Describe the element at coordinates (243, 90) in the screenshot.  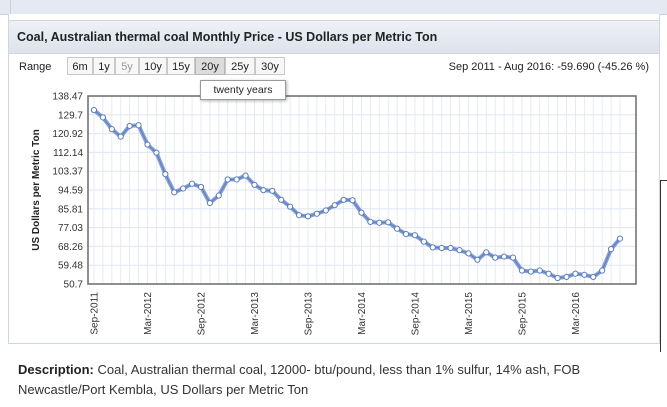
I see `range-tooltip: twenty years` at that location.